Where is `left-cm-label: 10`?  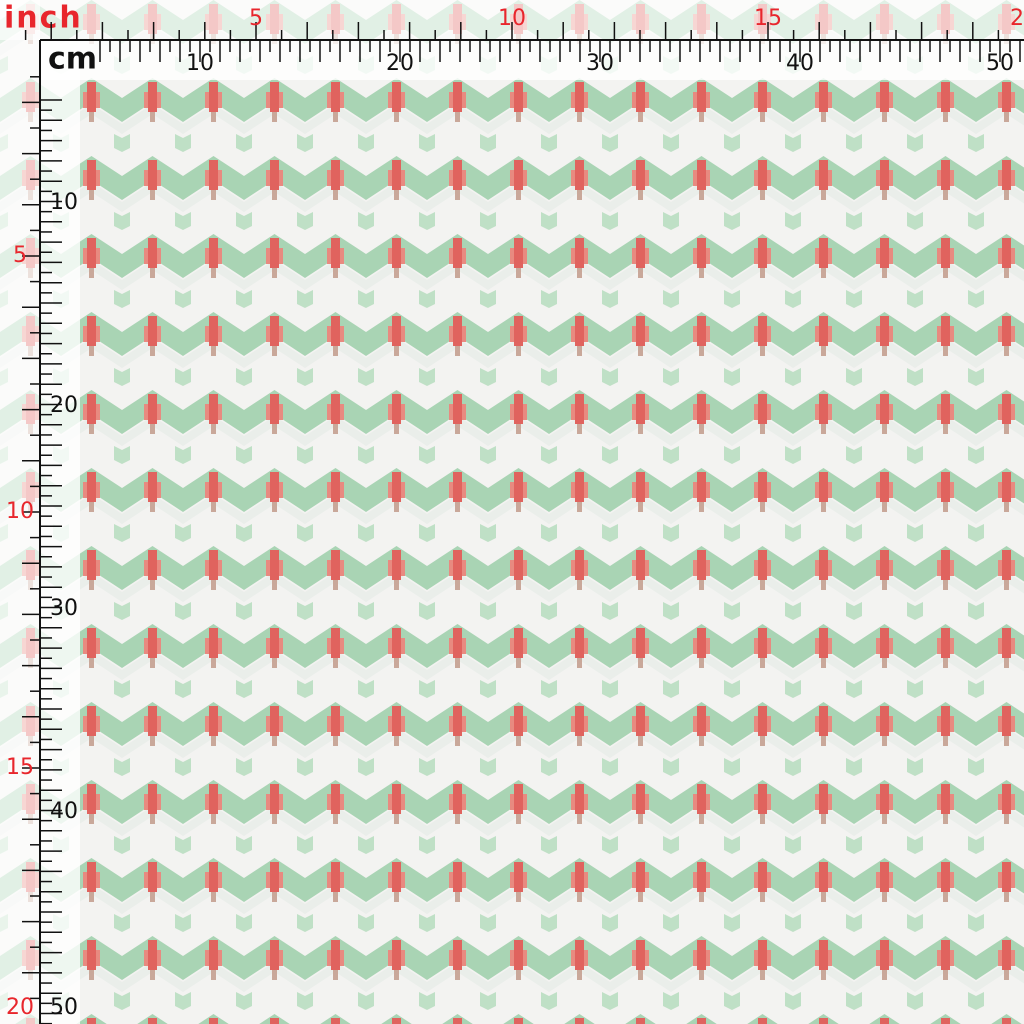 left-cm-label: 10 is located at coordinates (64, 202).